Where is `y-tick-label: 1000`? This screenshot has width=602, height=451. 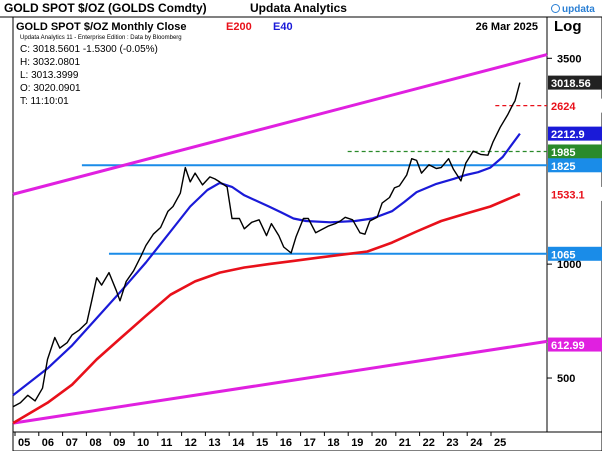
y-tick-label: 1000 is located at coordinates (569, 265).